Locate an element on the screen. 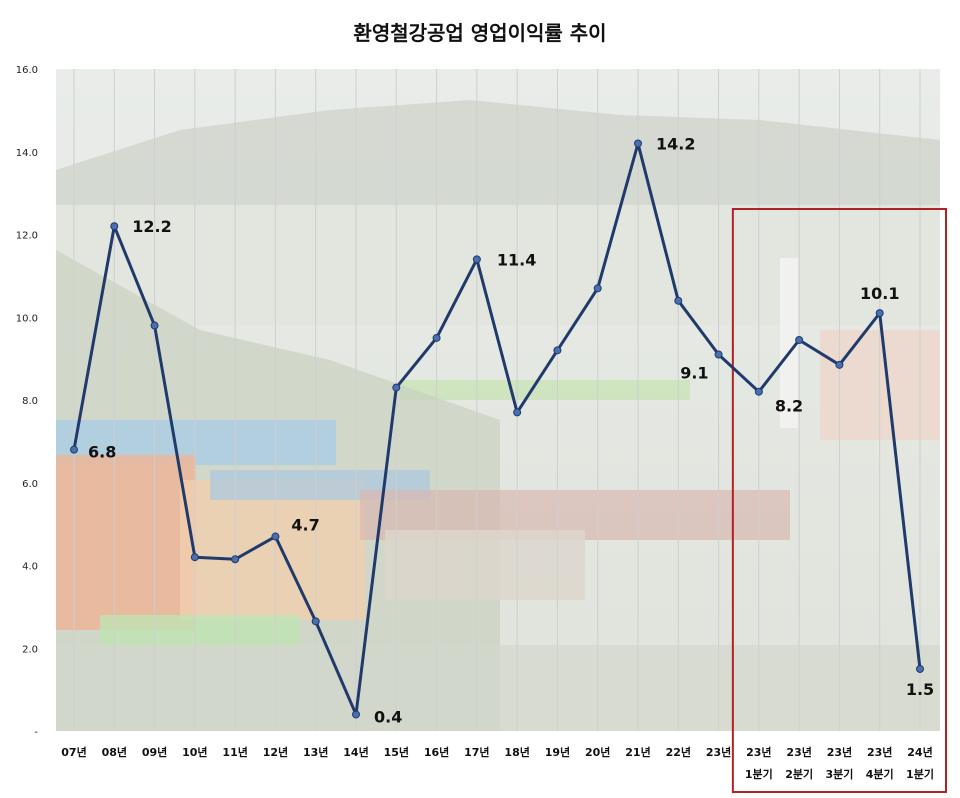 The height and width of the screenshot is (798, 960). y-axis: - 2.0 4.0 6.0 8.0 10.0 12.0 14.0 16.0 is located at coordinates (27, 401).